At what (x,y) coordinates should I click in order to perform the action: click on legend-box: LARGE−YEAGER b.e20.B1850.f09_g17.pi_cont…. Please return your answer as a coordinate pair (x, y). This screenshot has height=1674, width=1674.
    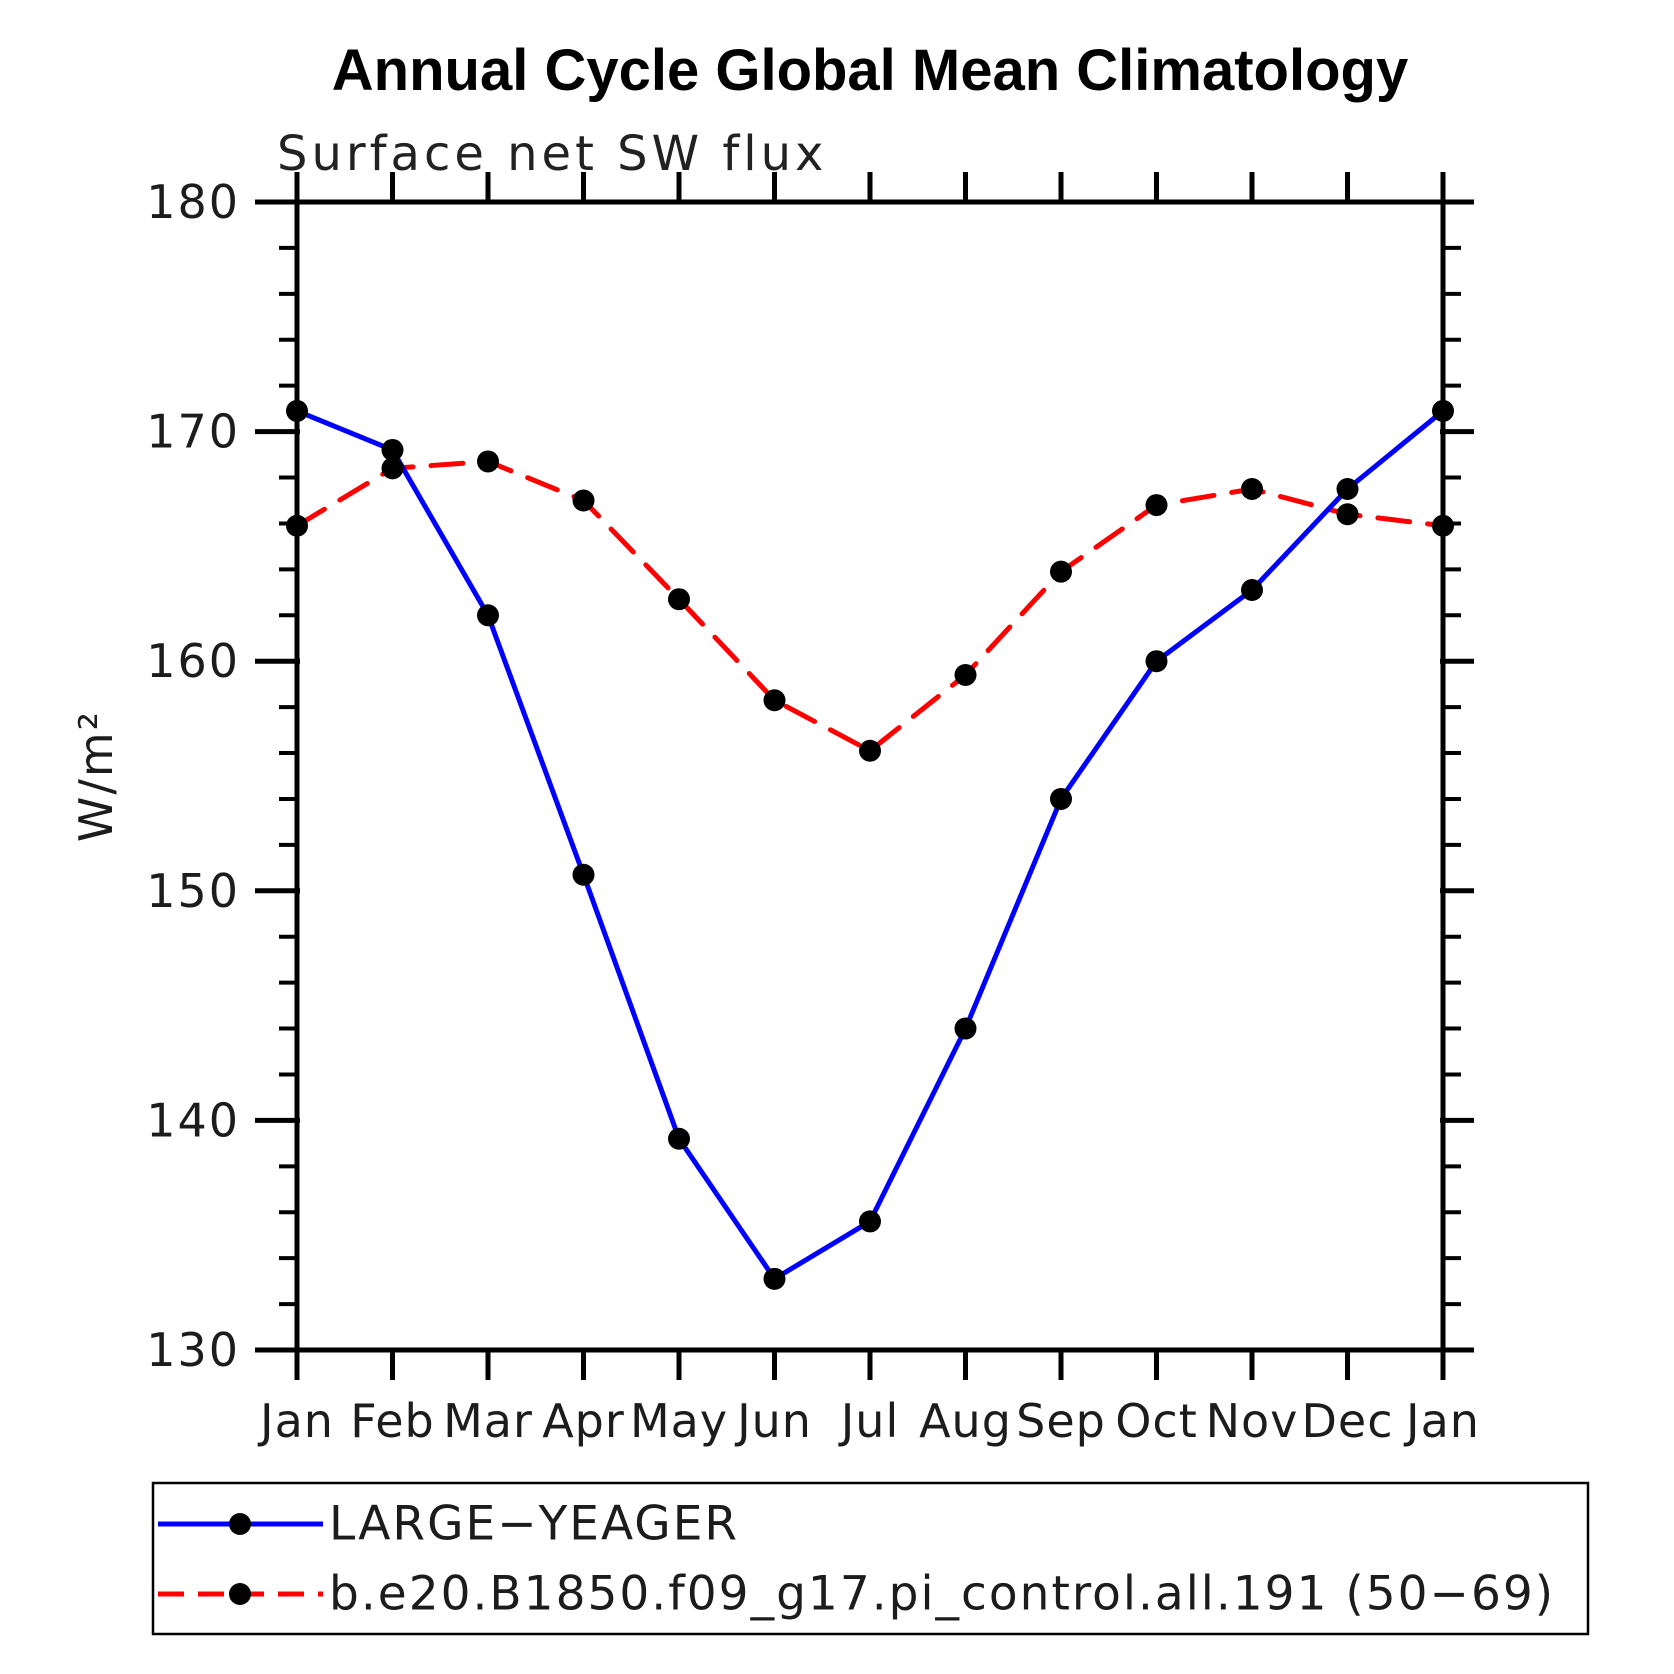
    Looking at the image, I should click on (870, 1558).